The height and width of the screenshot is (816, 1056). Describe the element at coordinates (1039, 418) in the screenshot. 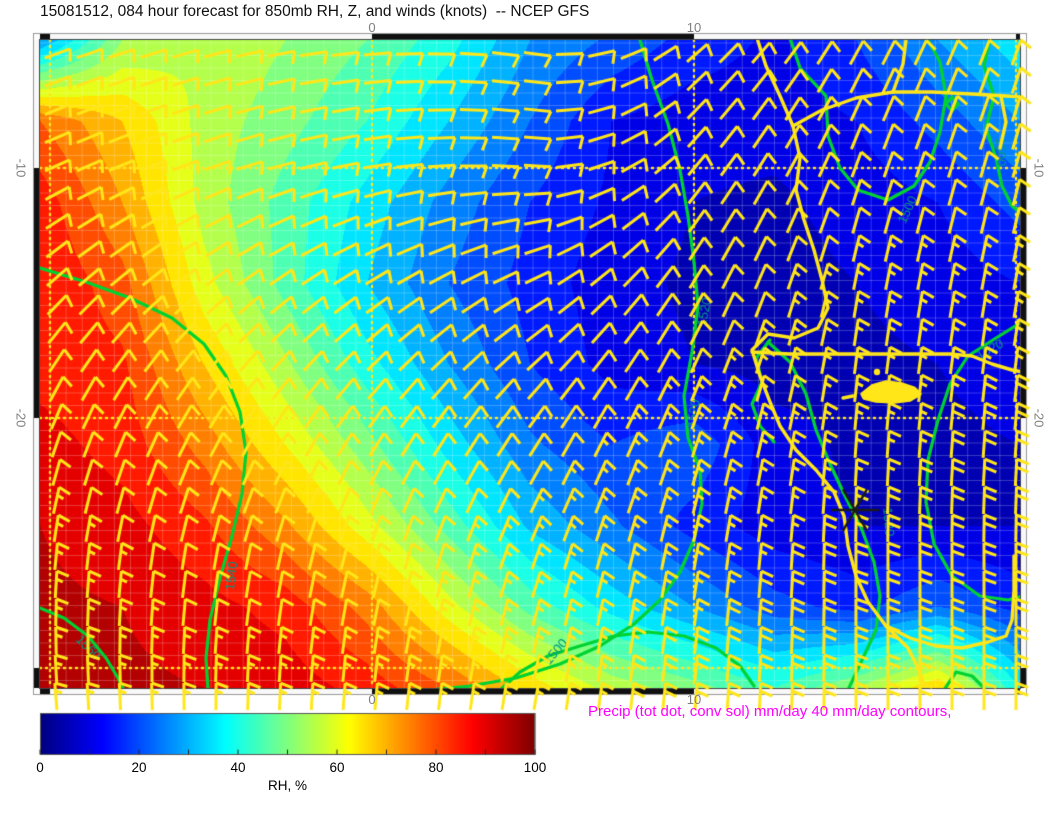

I see `lat-tick-right: -20` at that location.